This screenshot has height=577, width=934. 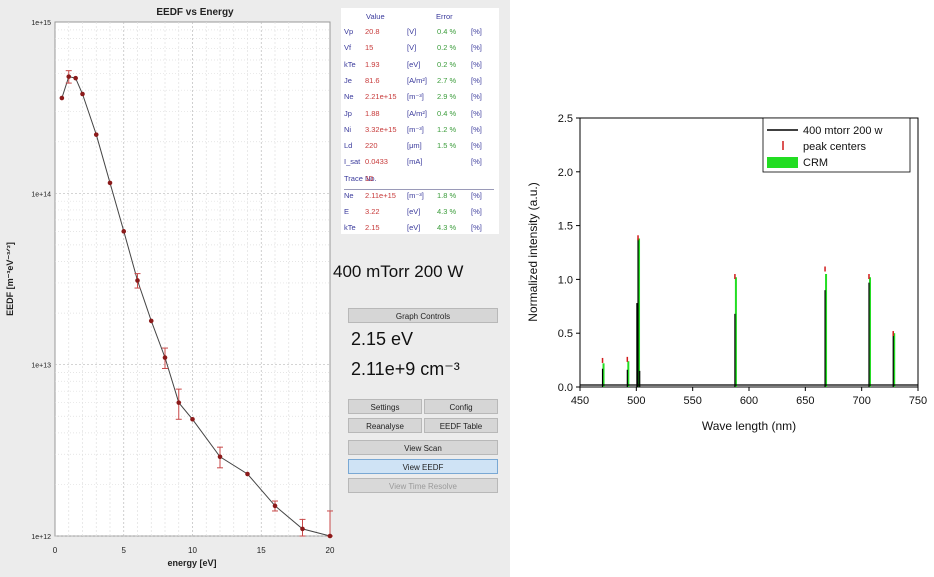 What do you see at coordinates (372, 113) in the screenshot?
I see `parameter-value: 1.88` at bounding box center [372, 113].